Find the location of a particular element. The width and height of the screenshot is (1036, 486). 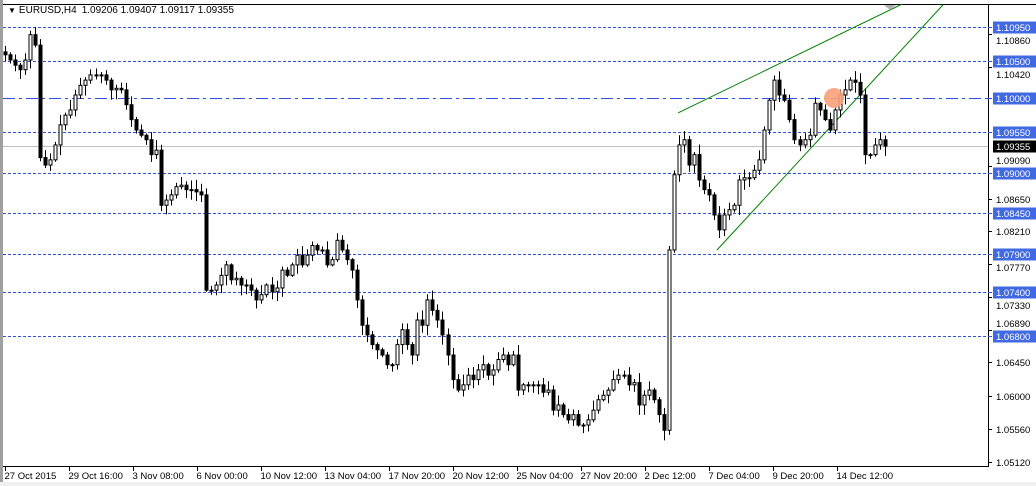

alert-marker-circle is located at coordinates (834, 98).